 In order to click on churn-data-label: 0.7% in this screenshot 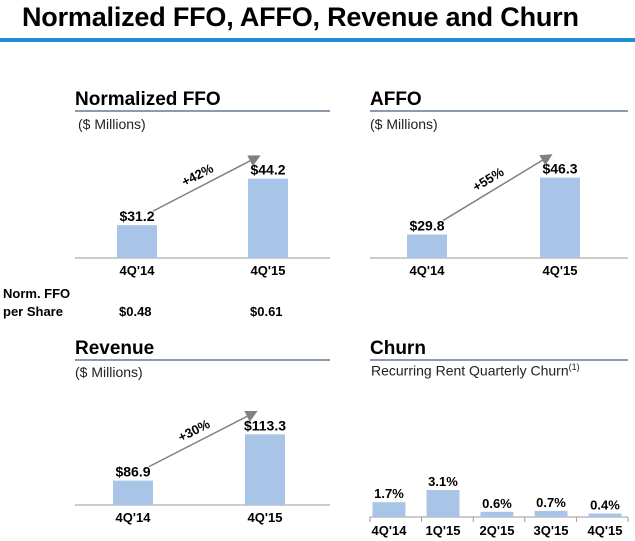, I will do `click(551, 502)`.